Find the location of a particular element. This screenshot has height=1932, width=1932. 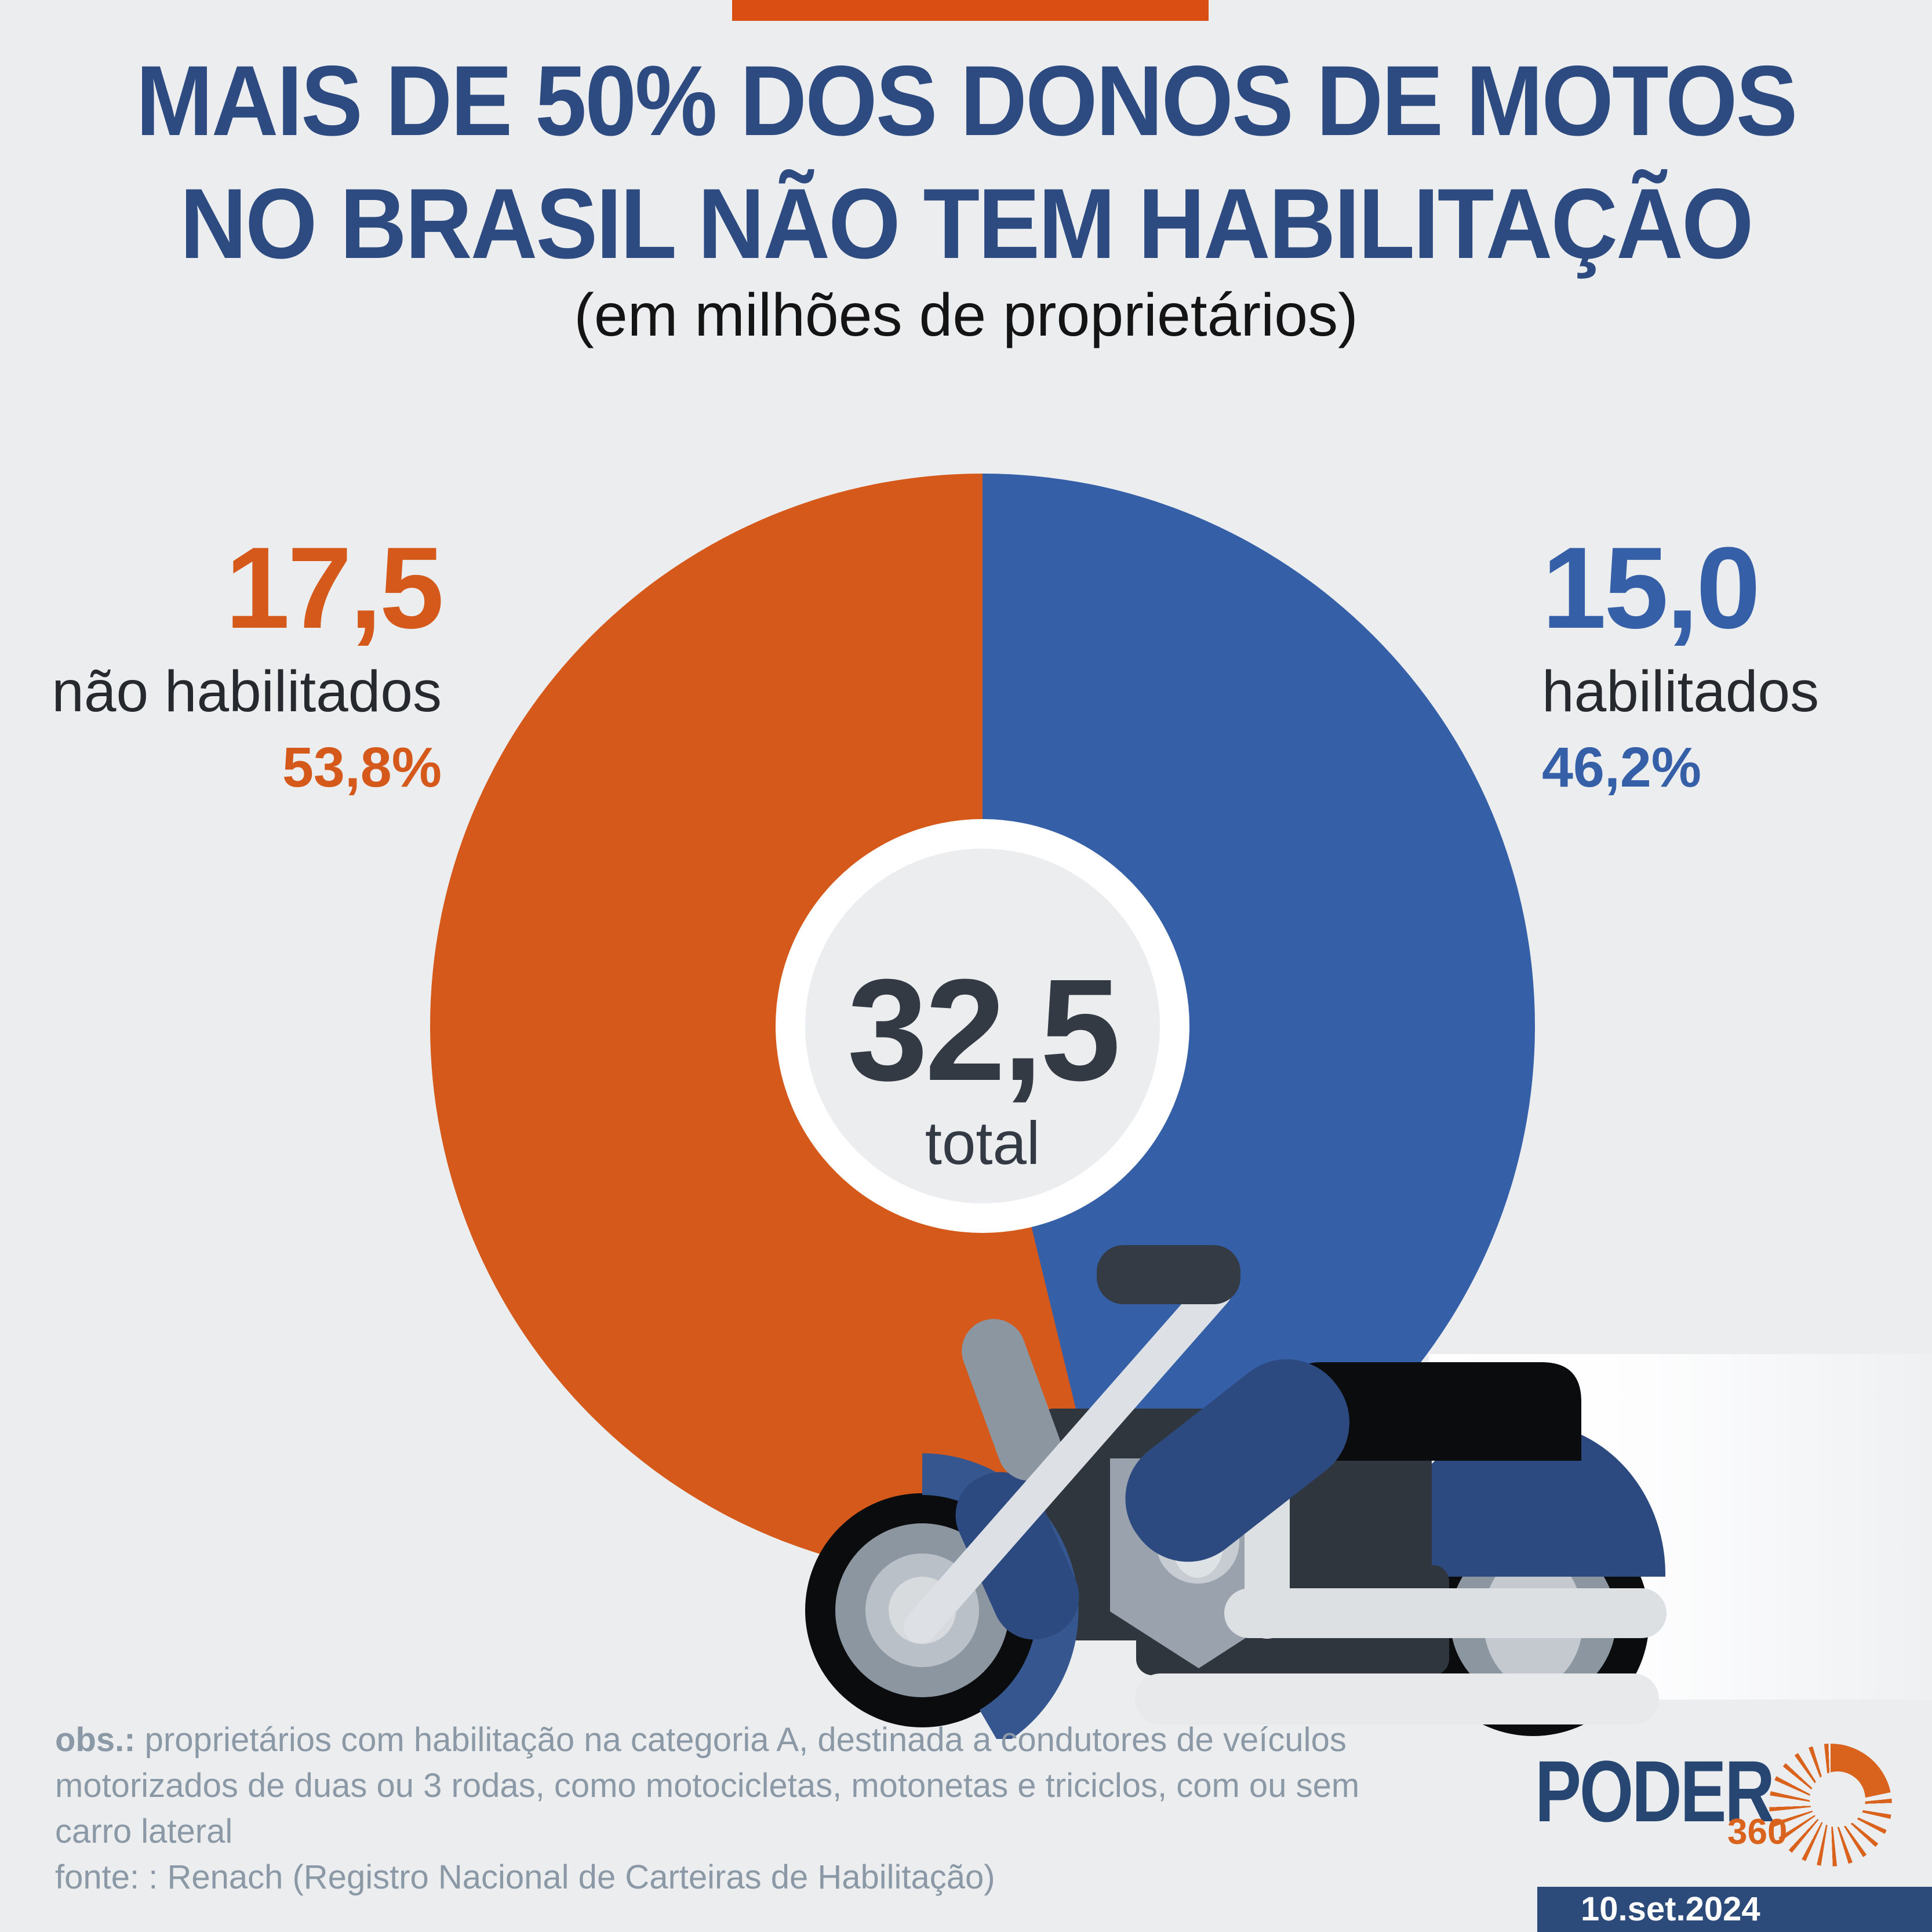

donut-center-total: 32,5 total is located at coordinates (982, 1066).